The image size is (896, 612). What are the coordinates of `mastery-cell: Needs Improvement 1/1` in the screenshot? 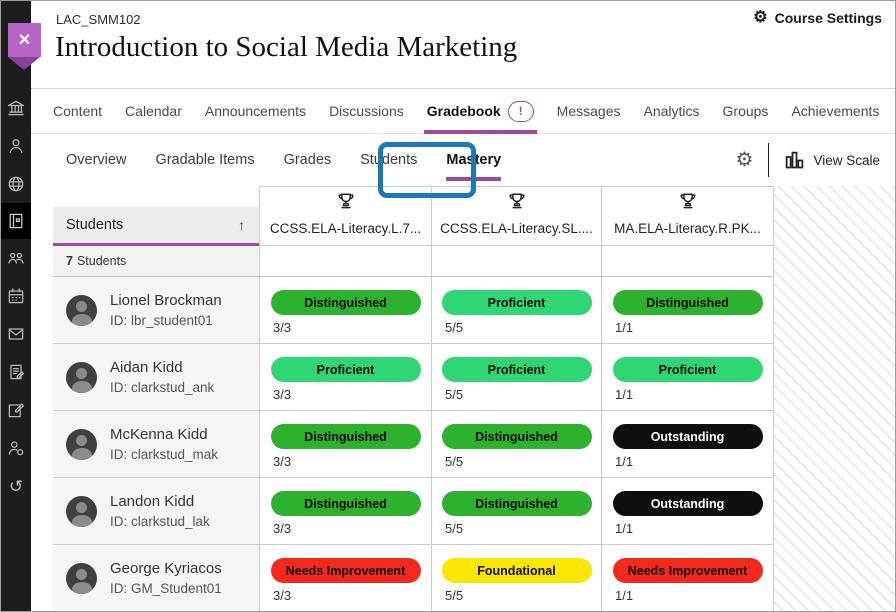 It's located at (687, 578).